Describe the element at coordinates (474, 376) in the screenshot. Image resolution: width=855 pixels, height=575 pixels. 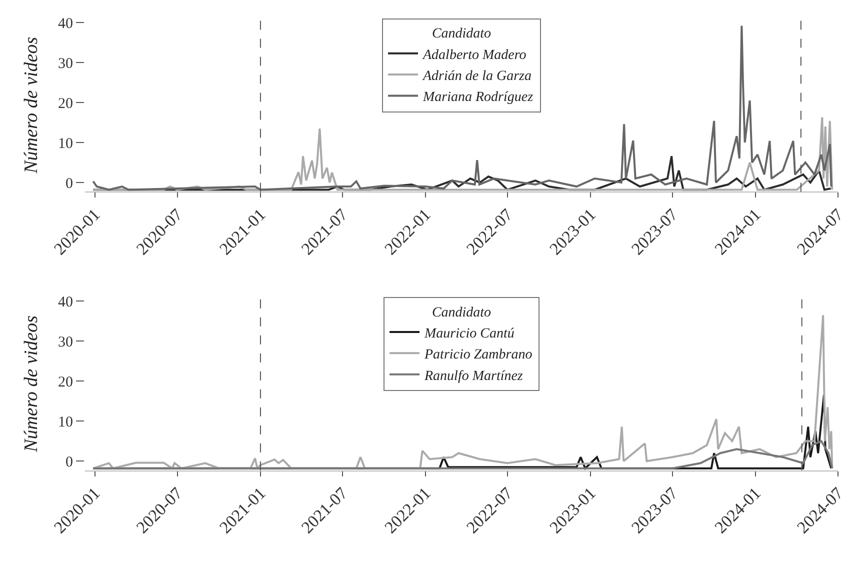
I see `legend-label: Ranulfo Martínez` at that location.